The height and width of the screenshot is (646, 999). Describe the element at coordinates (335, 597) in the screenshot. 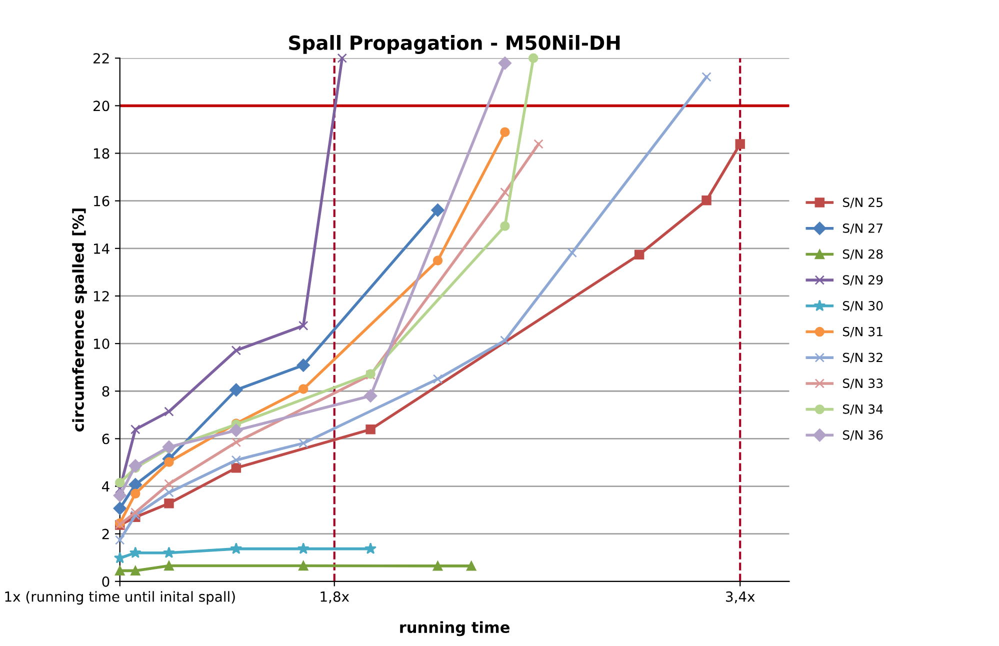

I see `x-tick-label: 1,8x` at that location.